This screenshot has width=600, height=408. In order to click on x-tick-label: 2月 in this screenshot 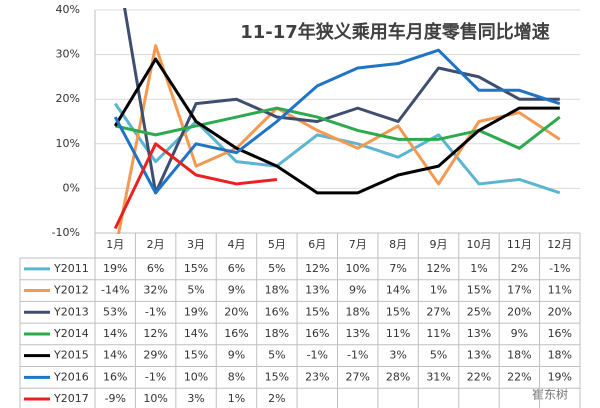, I will do `click(156, 244)`.